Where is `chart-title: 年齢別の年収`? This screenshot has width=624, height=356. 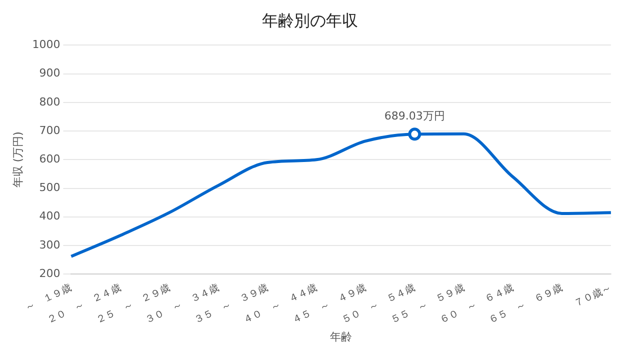
chart-title: 年齢別の年収 is located at coordinates (310, 20).